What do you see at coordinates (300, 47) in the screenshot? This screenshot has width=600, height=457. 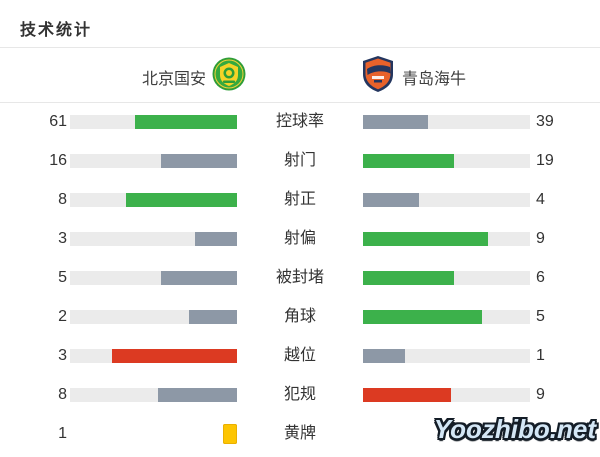 I see `divider-top` at bounding box center [300, 47].